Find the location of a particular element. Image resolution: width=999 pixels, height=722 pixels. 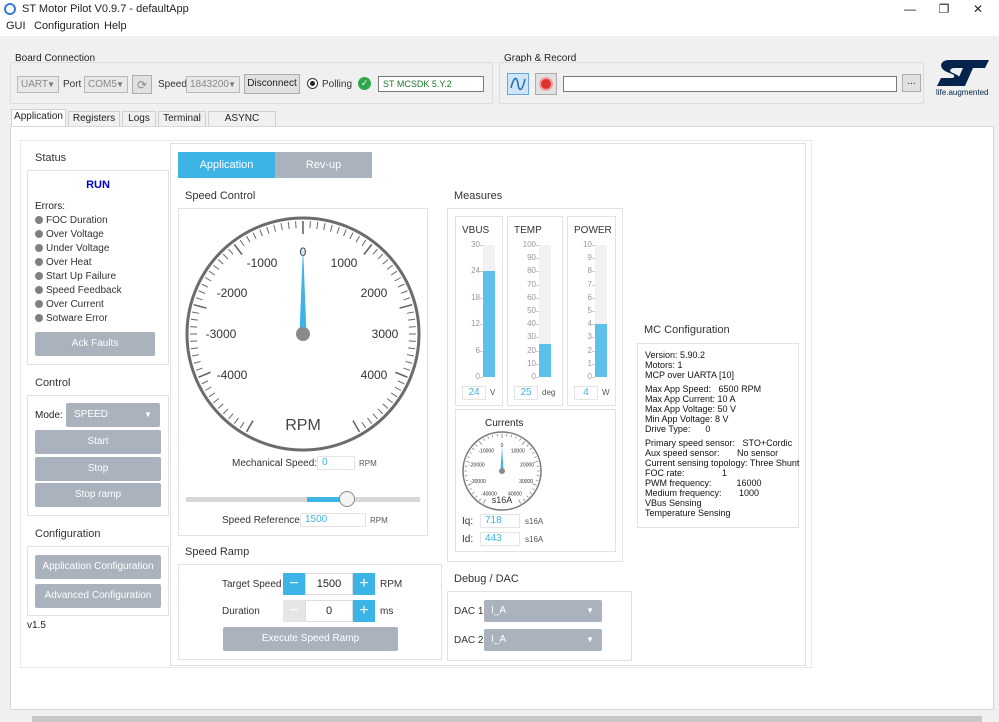

port-label: Port is located at coordinates (72, 84).